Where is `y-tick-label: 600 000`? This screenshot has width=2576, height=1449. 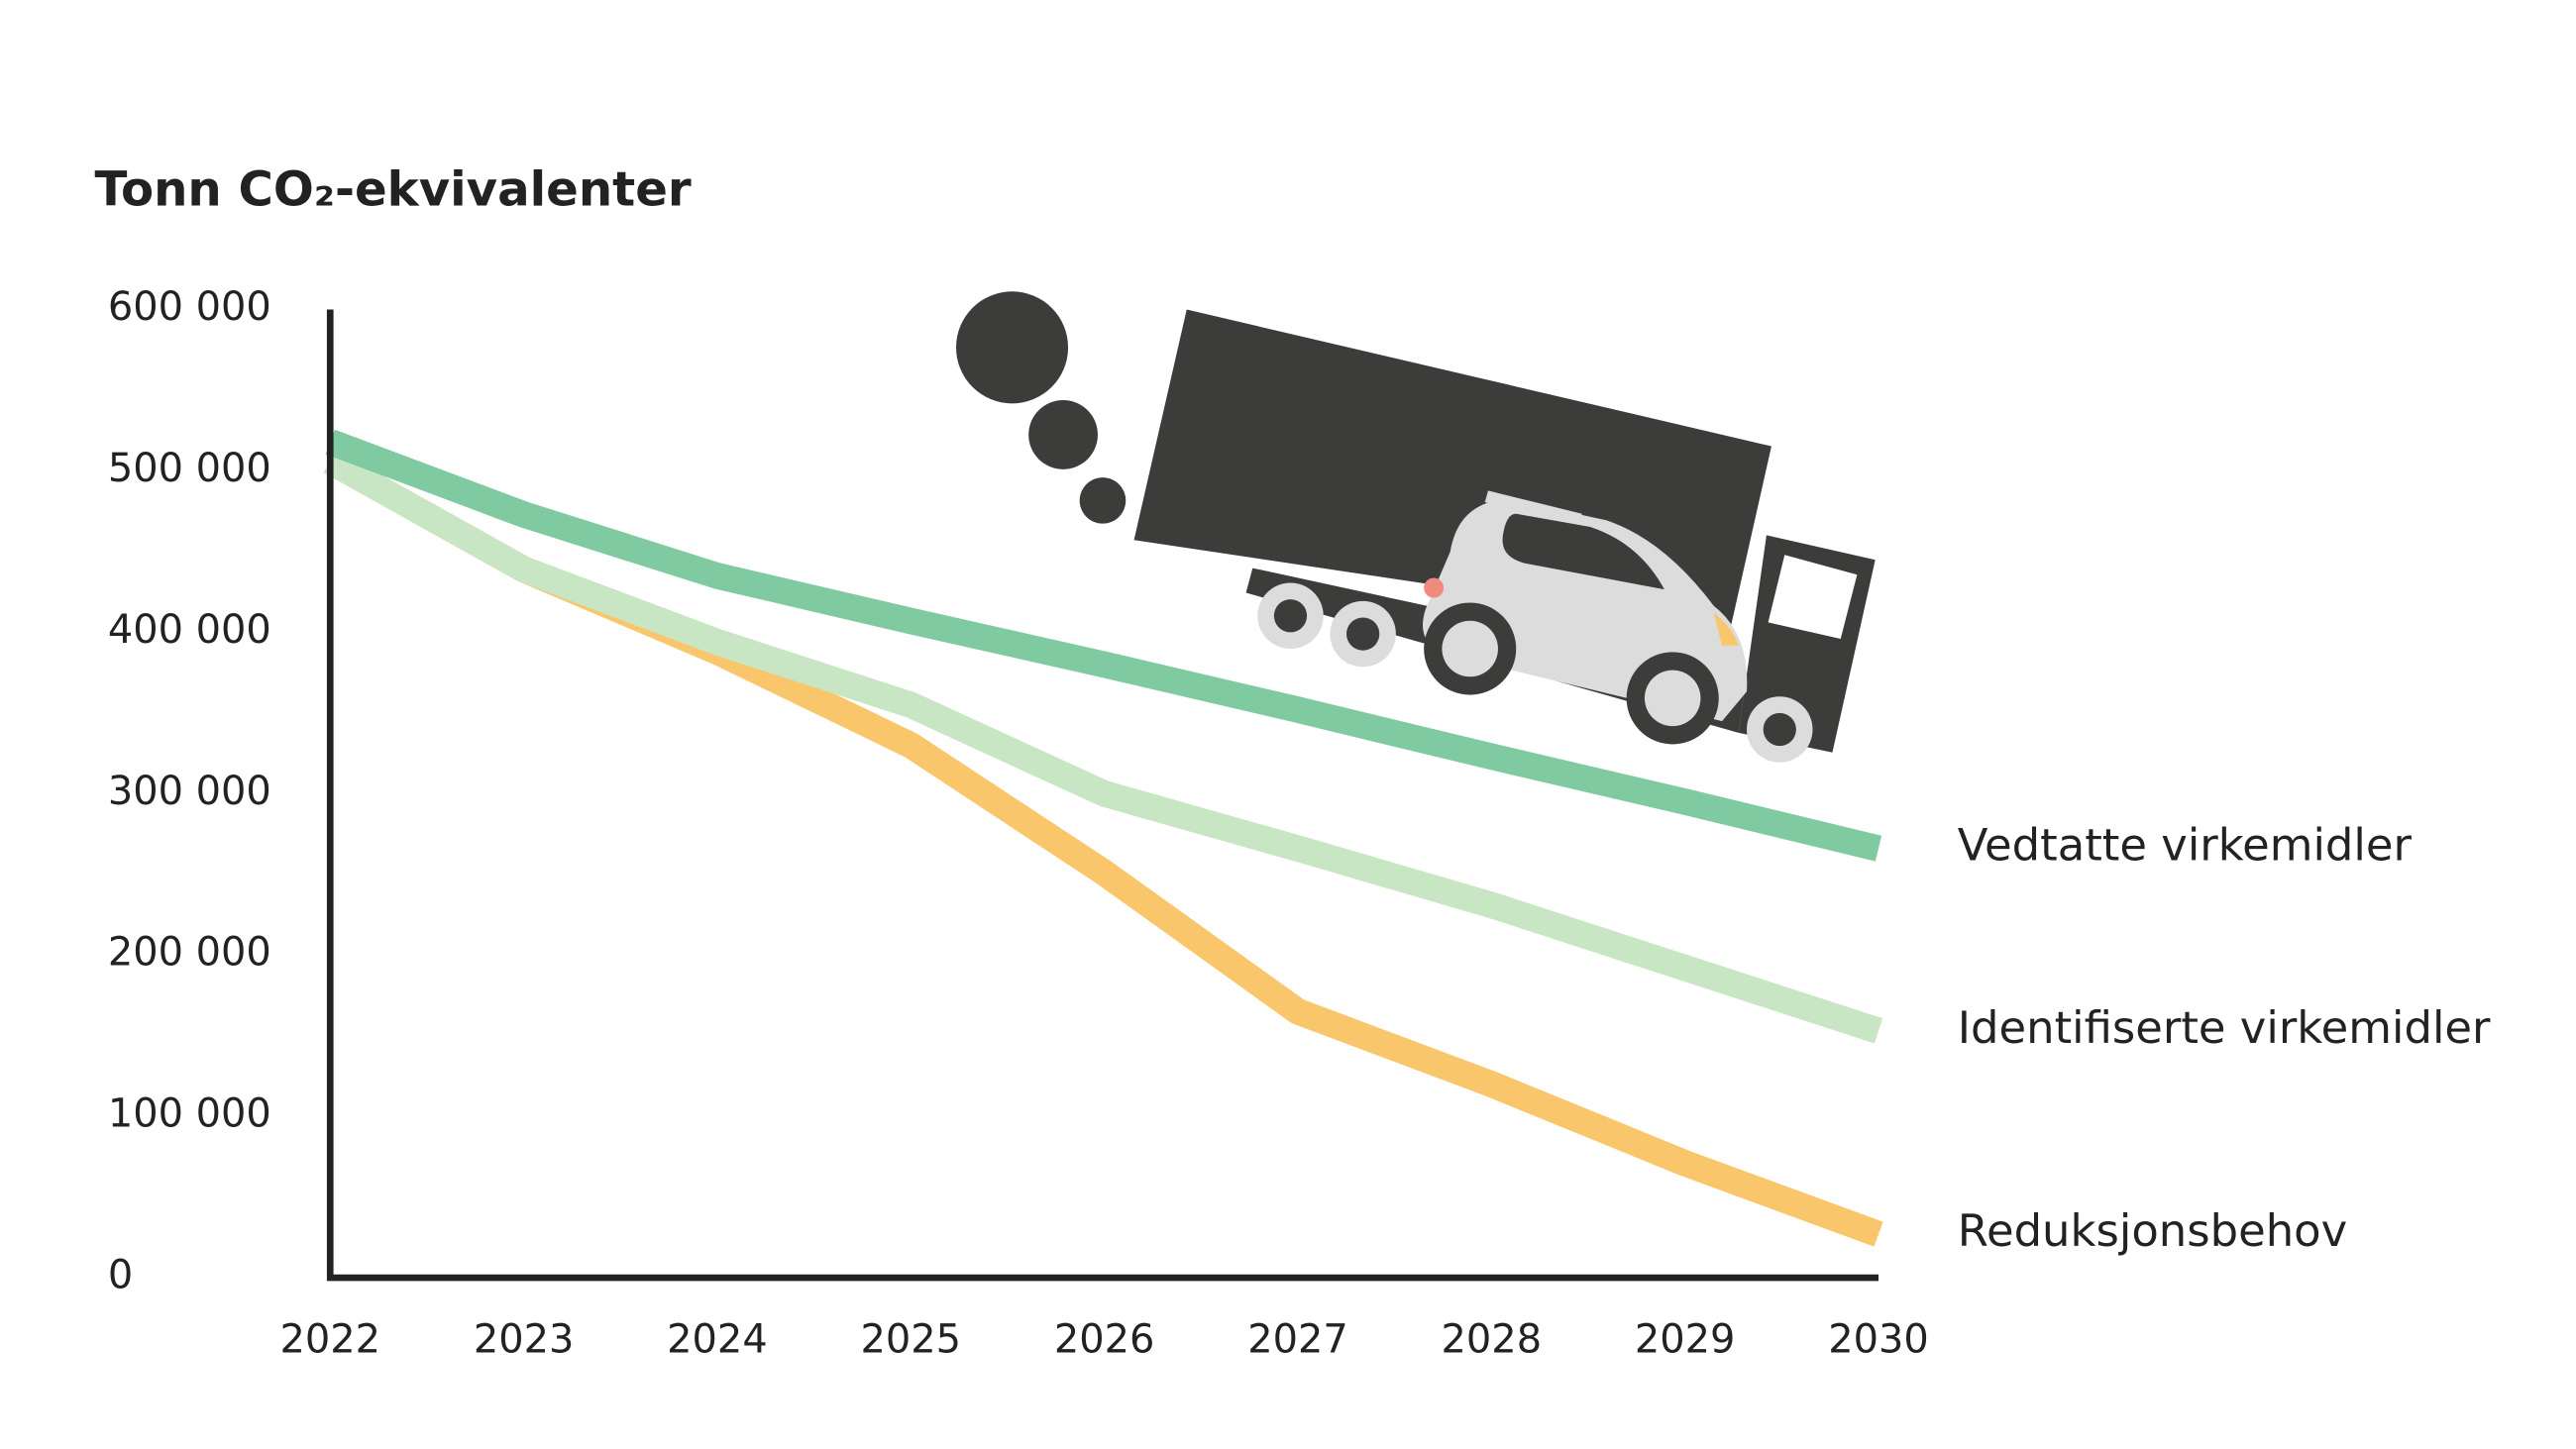
y-tick-label: 600 000 is located at coordinates (189, 307).